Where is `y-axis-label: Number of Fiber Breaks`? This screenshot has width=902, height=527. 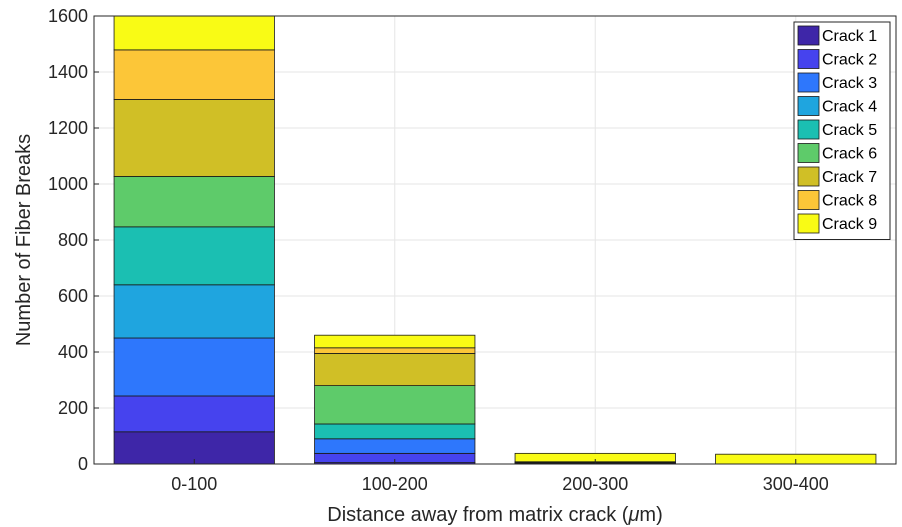
y-axis-label: Number of Fiber Breaks is located at coordinates (24, 240).